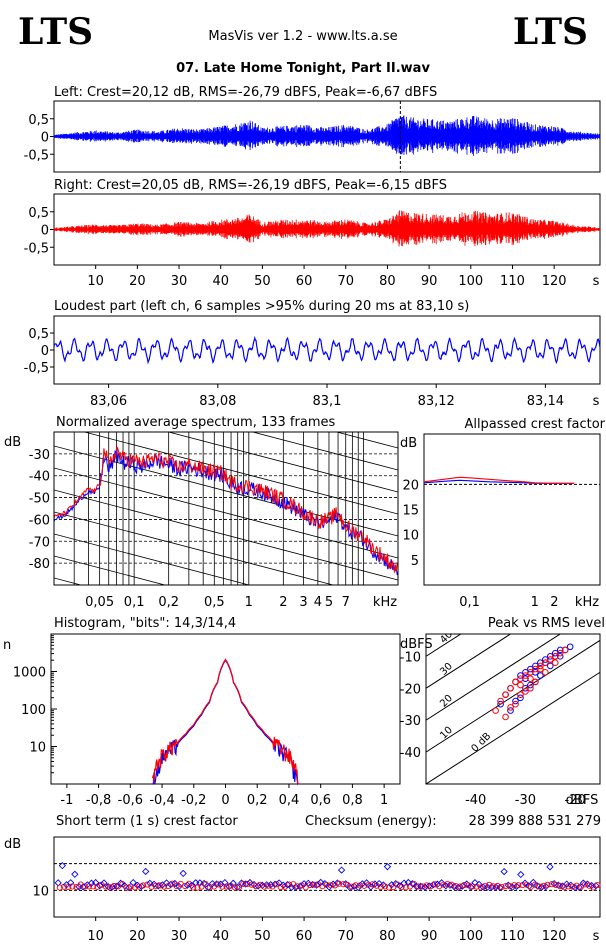  What do you see at coordinates (512, 936) in the screenshot?
I see `x-tick-label: 110` at bounding box center [512, 936].